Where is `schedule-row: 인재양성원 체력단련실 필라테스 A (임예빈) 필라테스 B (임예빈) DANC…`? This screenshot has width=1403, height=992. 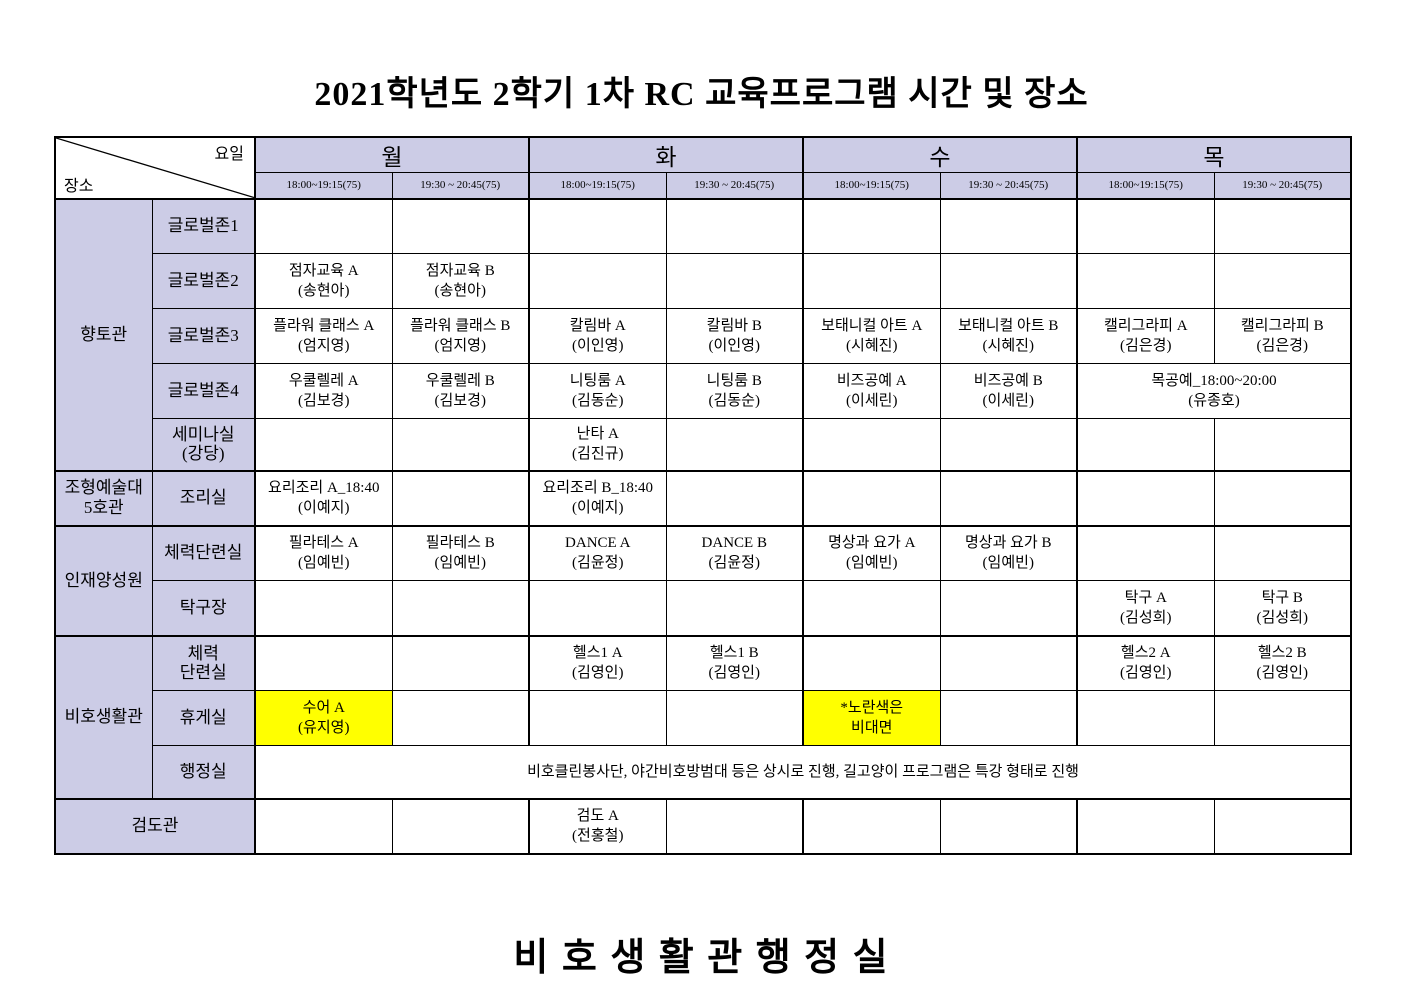
schedule-row: 인재양성원 체력단련실 필라테스 A (임예빈) 필라테스 B (임예빈) DANC… is located at coordinates (703, 580).